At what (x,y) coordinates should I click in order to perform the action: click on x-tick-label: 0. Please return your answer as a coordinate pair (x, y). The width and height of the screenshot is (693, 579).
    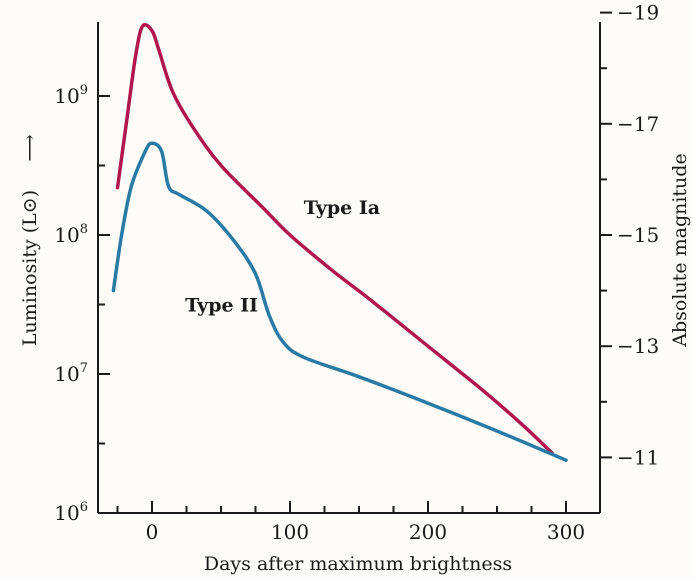
    Looking at the image, I should click on (152, 532).